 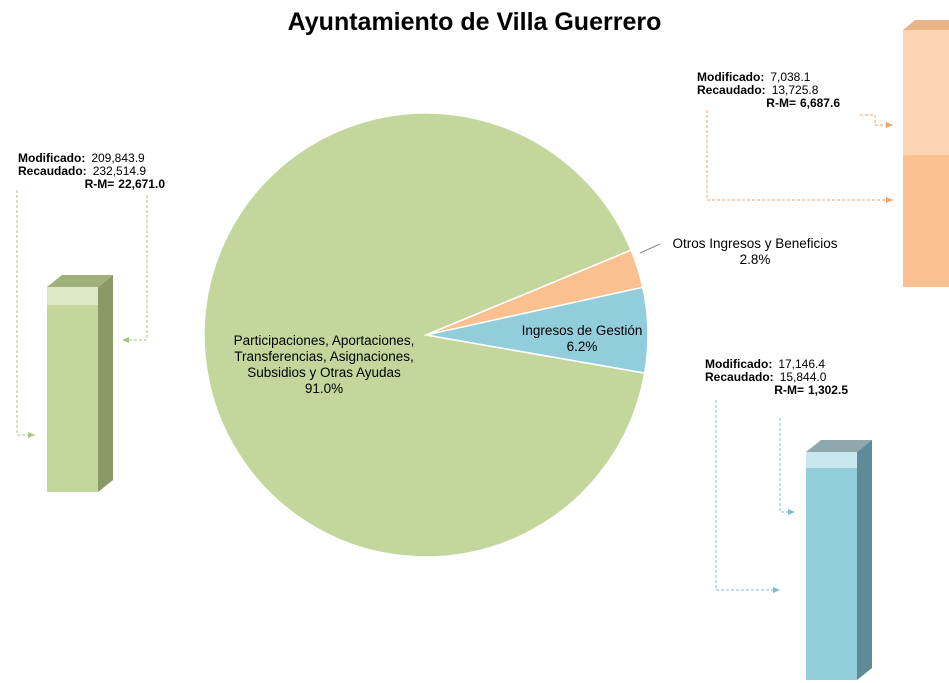 I want to click on info-row: Recaudado: 13,725.8, so click(x=768, y=90).